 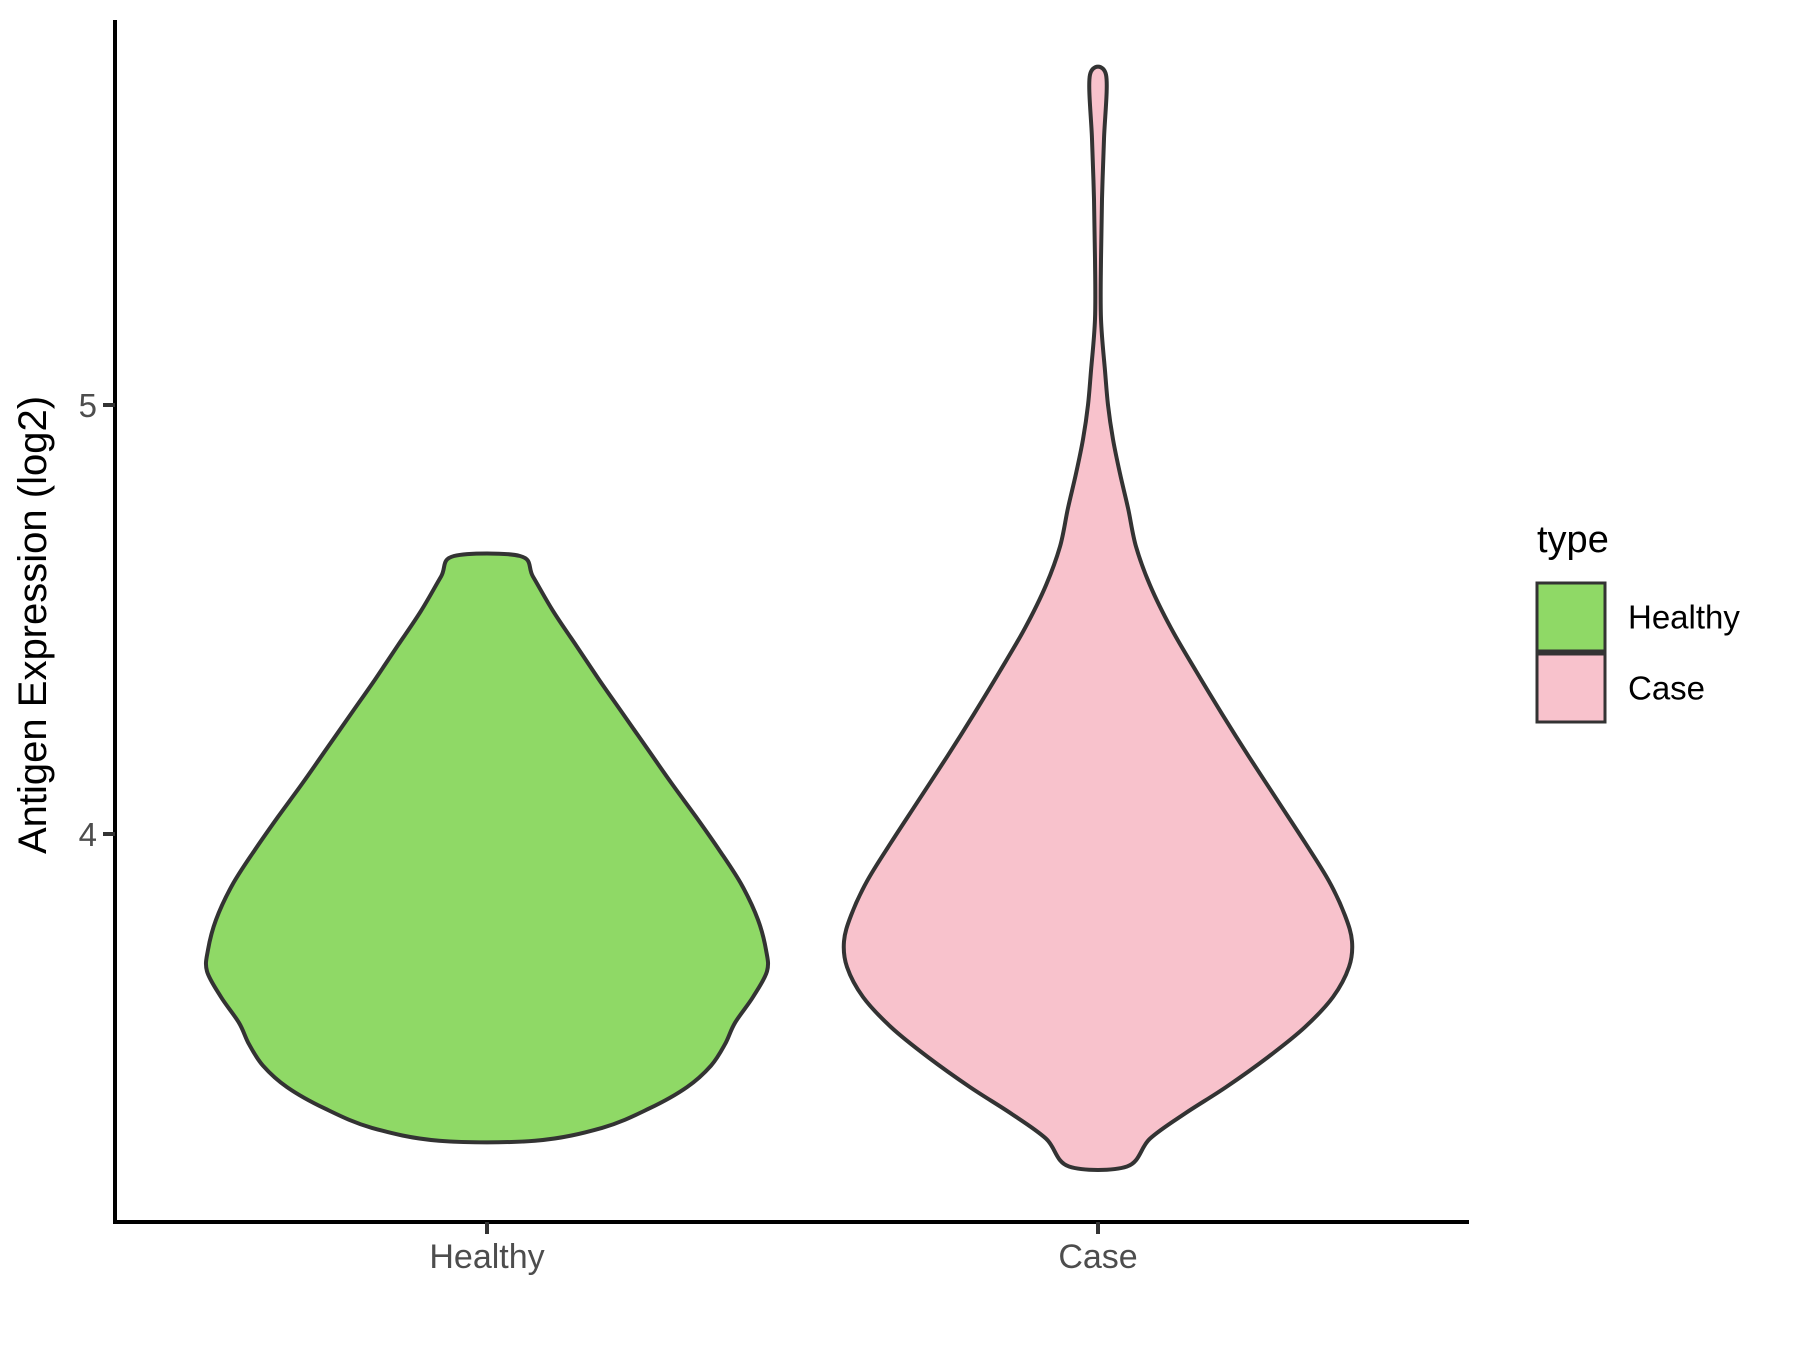 What do you see at coordinates (33, 625) in the screenshot?
I see `y-axis-title: Antigen Expression (log2)` at bounding box center [33, 625].